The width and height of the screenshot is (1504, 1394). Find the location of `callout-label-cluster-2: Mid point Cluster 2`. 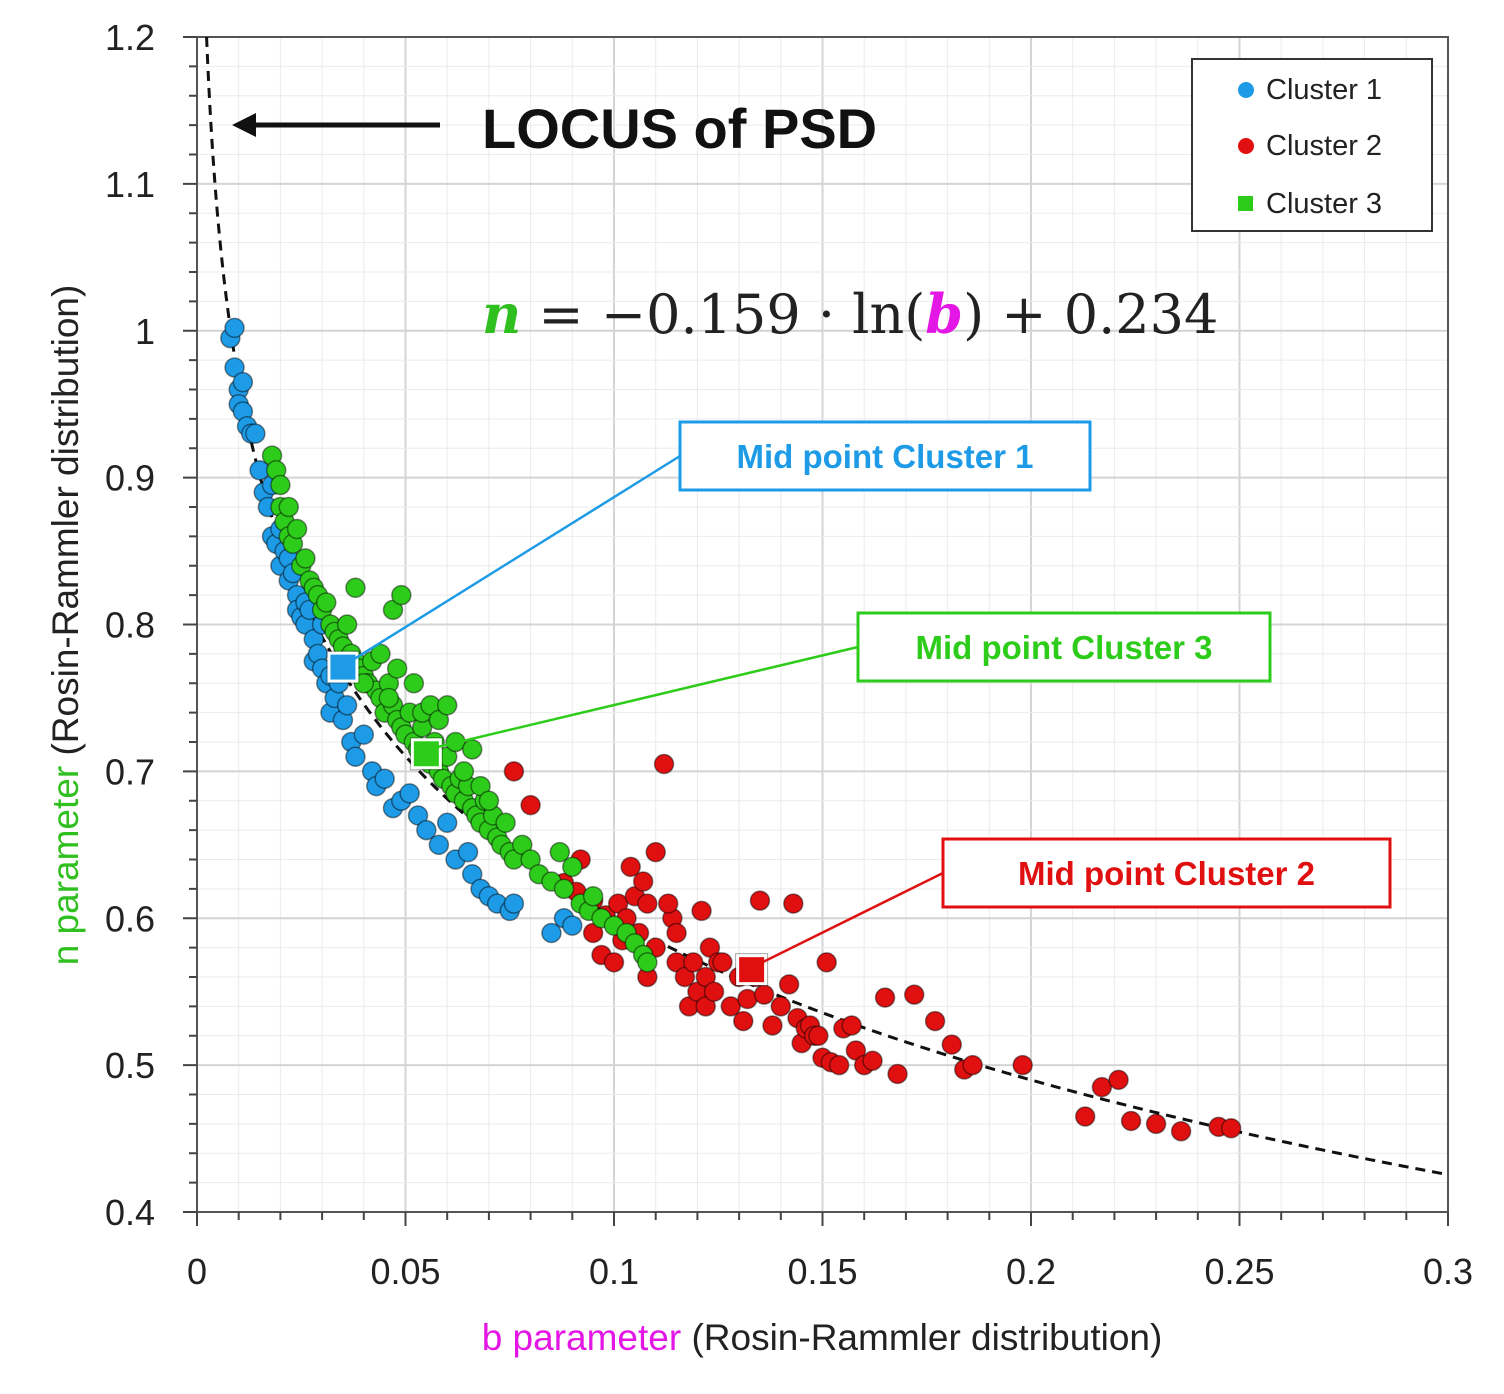

callout-label-cluster-2: Mid point Cluster 2 is located at coordinates (1166, 873).